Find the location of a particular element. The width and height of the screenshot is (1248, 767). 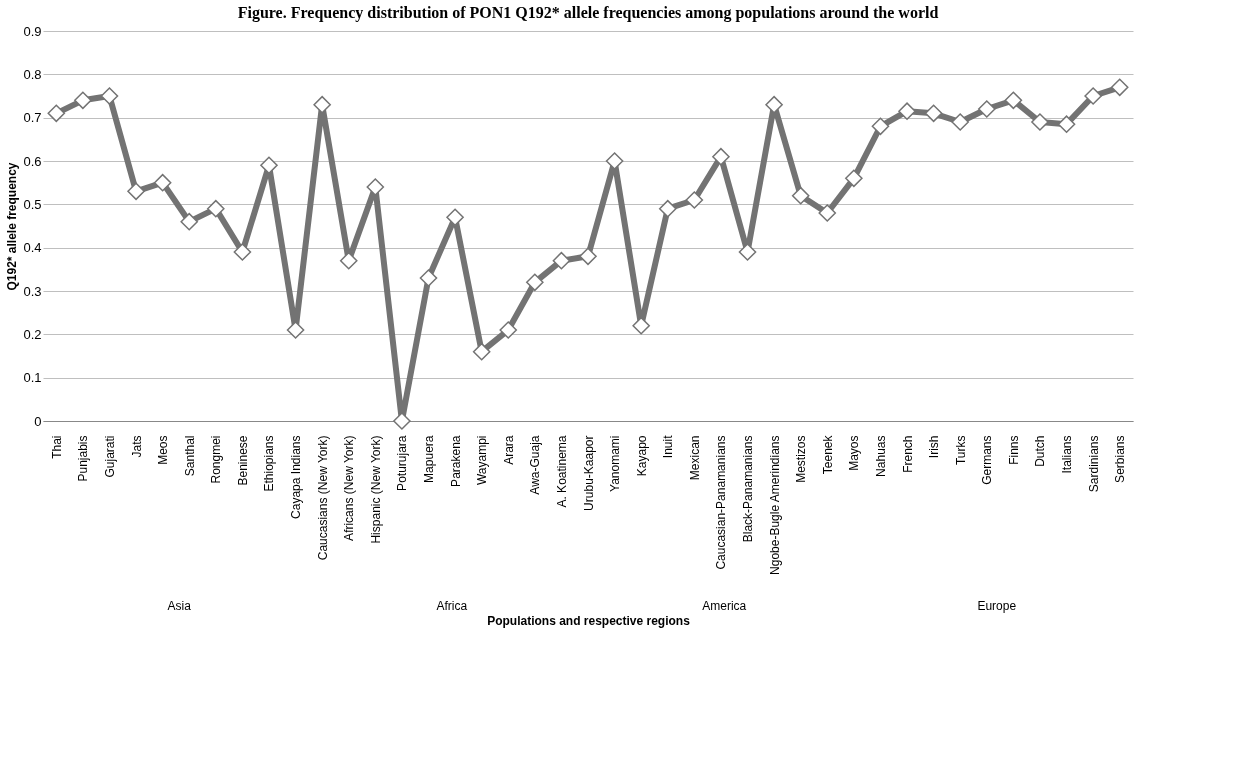

y-tick-label: 0.6 is located at coordinates (32, 161).